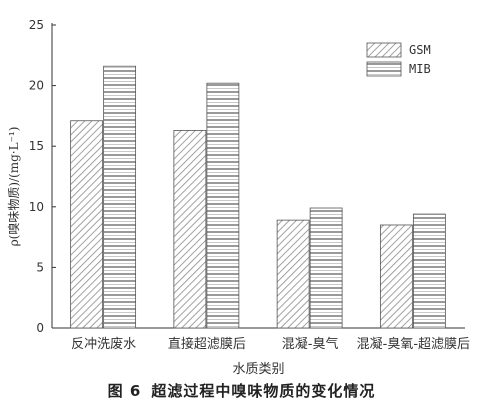 This screenshot has height=412, width=493. Describe the element at coordinates (124, 391) in the screenshot. I see `figure-number: 图 6` at that location.